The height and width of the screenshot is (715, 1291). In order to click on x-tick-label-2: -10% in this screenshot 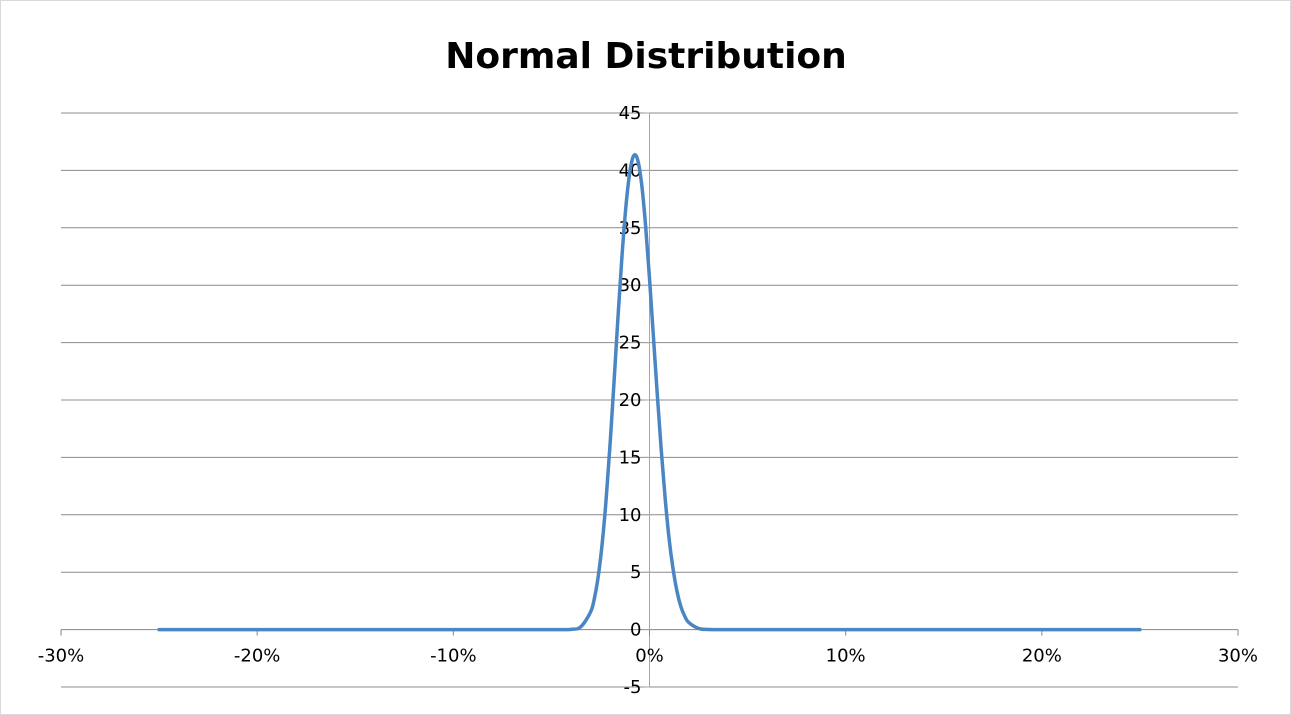, I will do `click(453, 656)`.